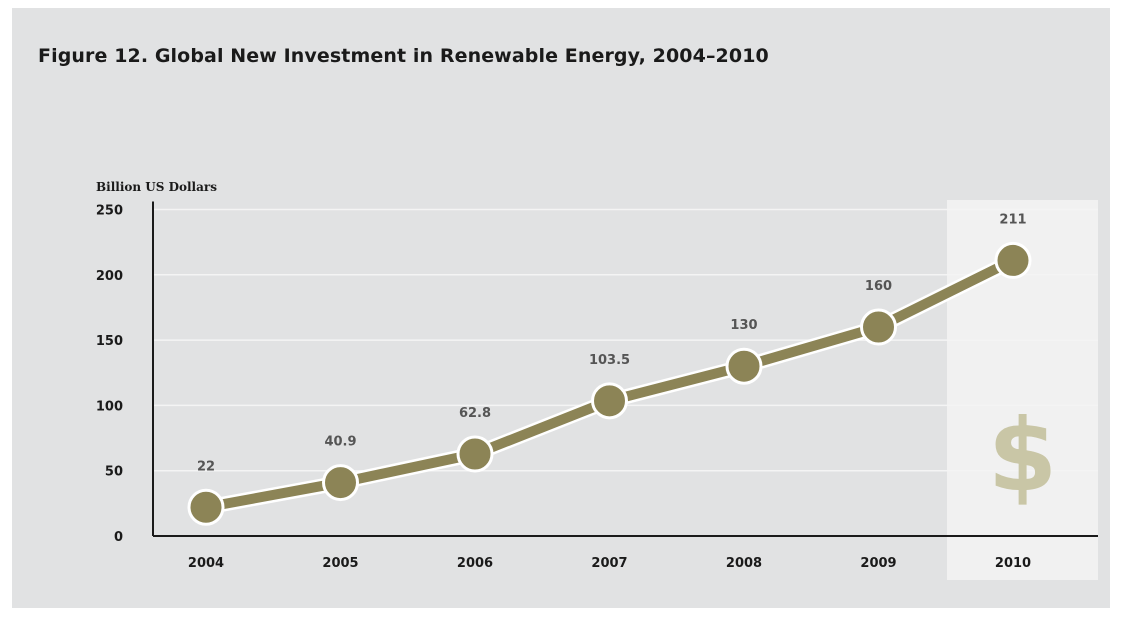 Image resolution: width=1122 pixels, height=618 pixels. I want to click on y-tick-label: 100, so click(109, 406).